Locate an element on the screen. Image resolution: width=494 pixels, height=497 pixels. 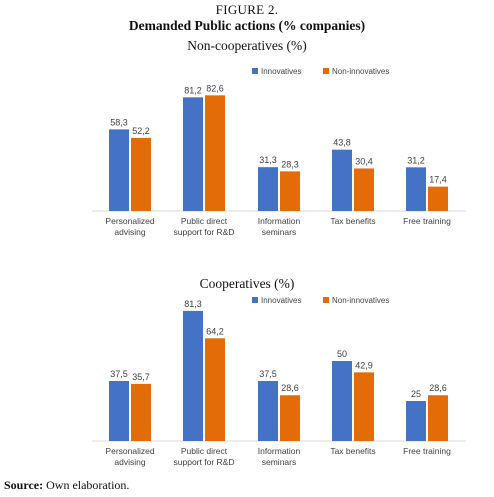
source-note: Source: Own elaboration. is located at coordinates (66, 485).